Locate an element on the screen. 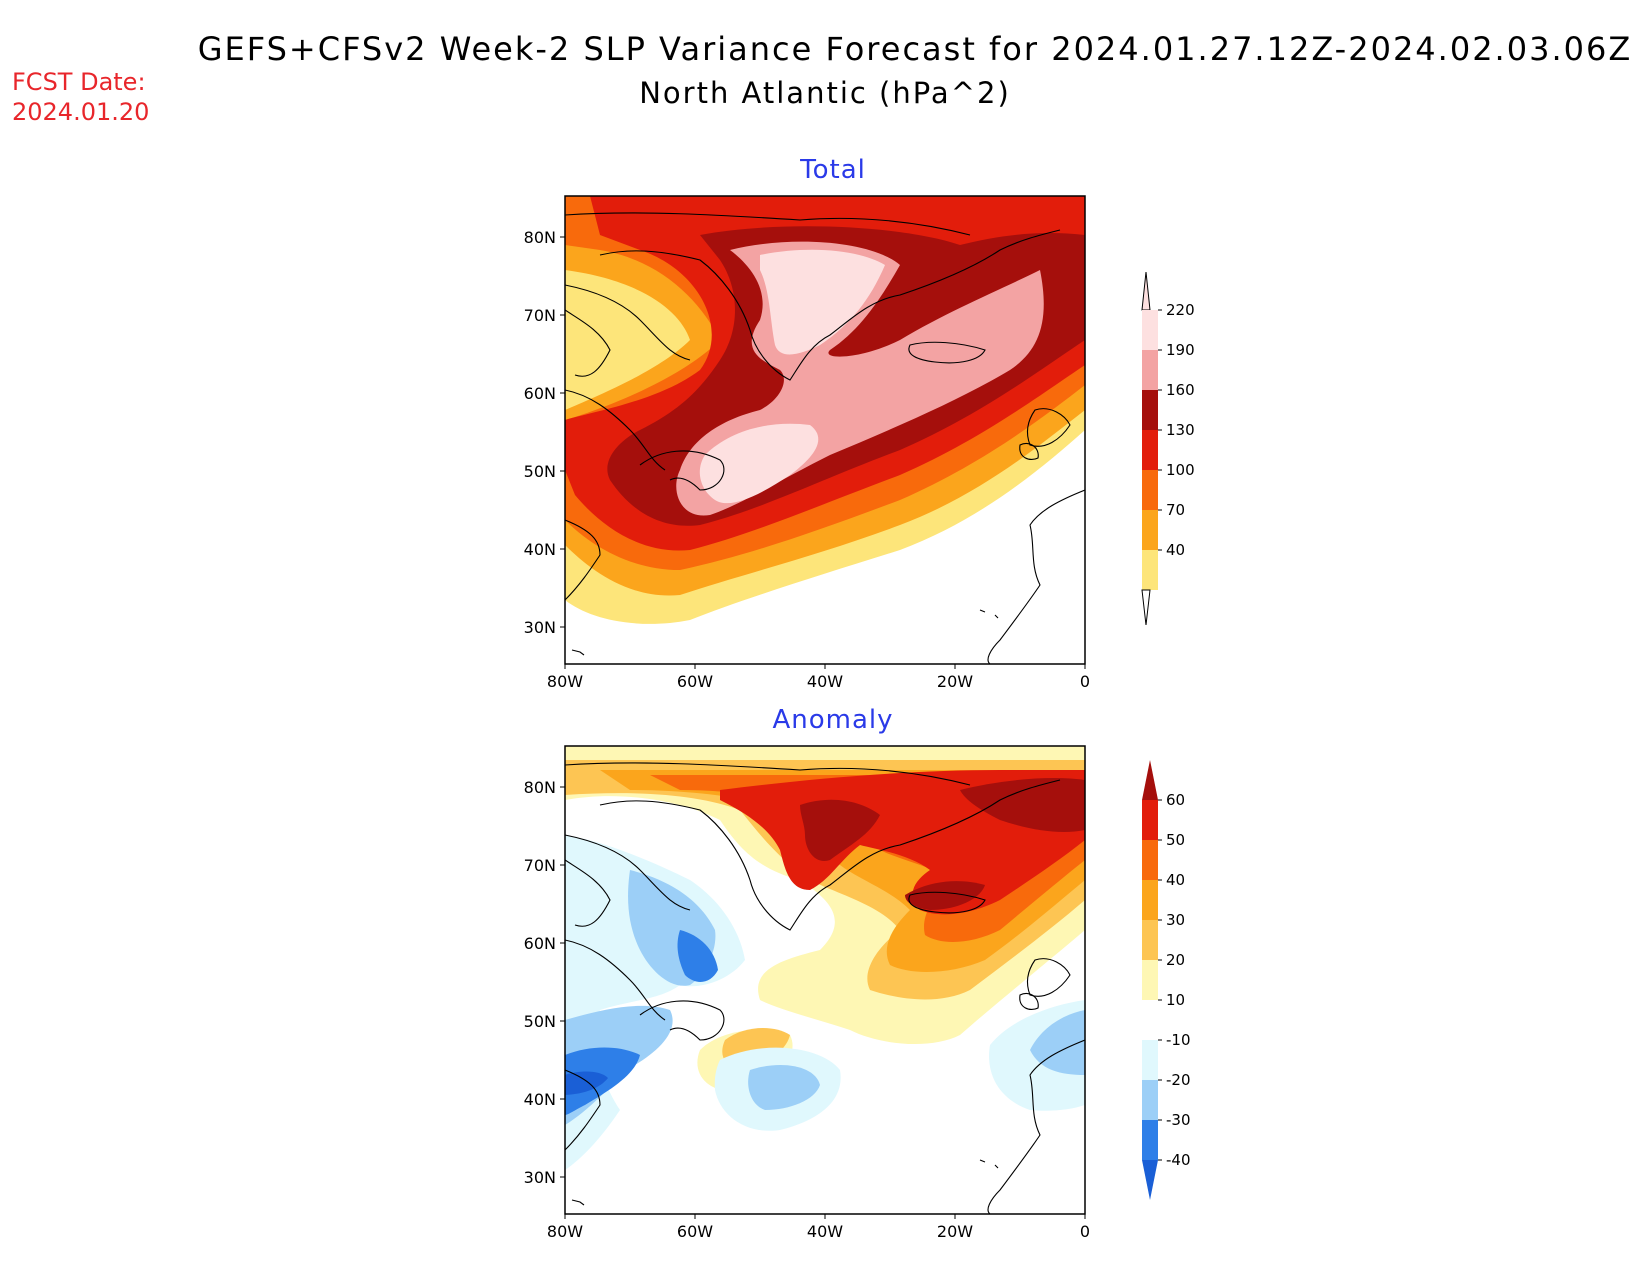 This screenshot has width=1650, height=1275. total-lat-label: 60N is located at coordinates (540, 393).